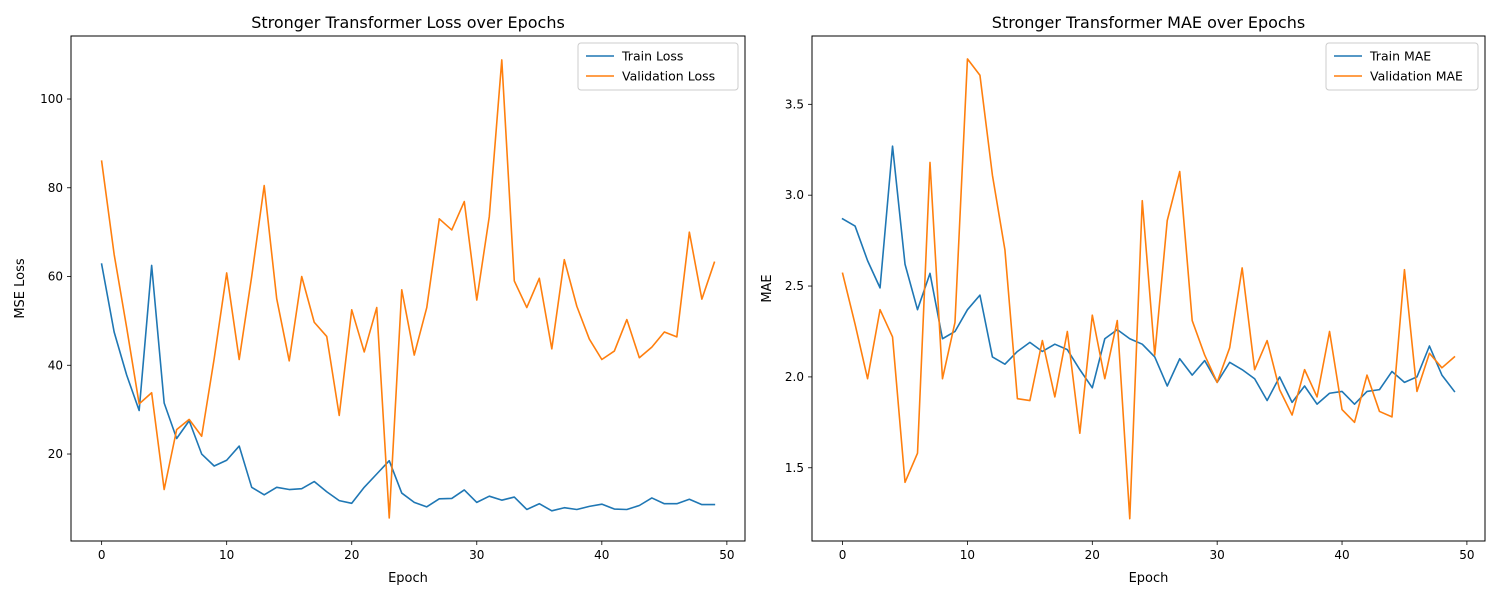 The width and height of the screenshot is (1500, 600). What do you see at coordinates (794, 195) in the screenshot?
I see `y-tick-label: 3.0` at bounding box center [794, 195].